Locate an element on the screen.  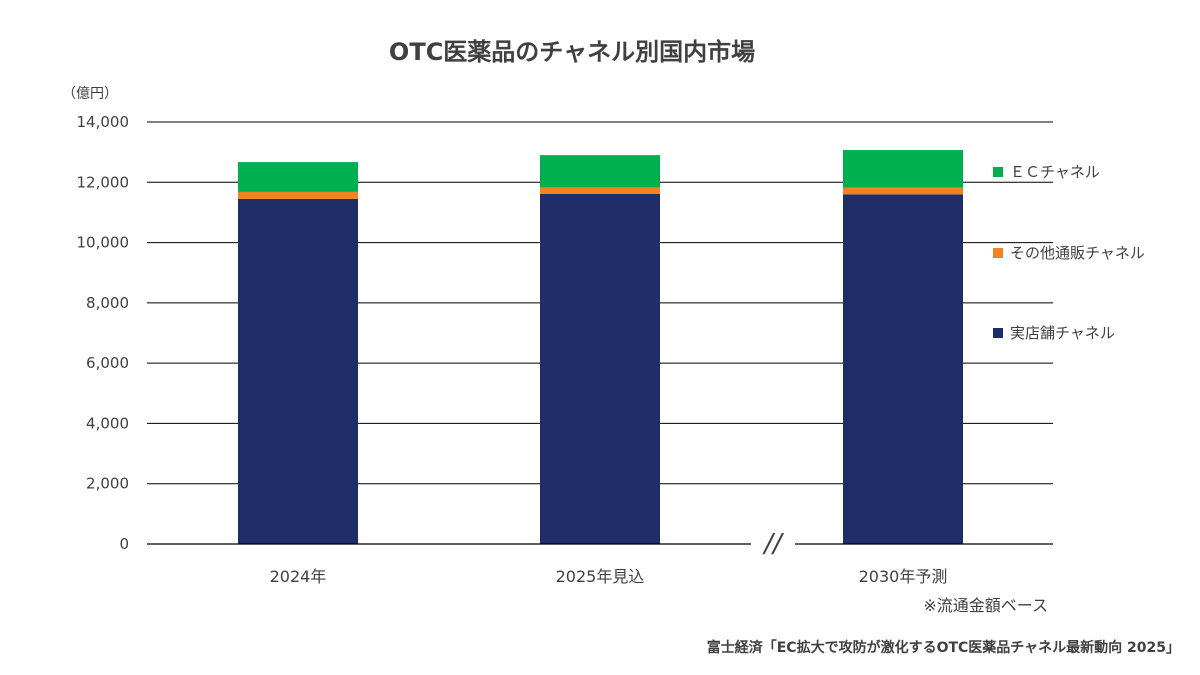
y-tick-label: 8,000 is located at coordinates (107, 303).